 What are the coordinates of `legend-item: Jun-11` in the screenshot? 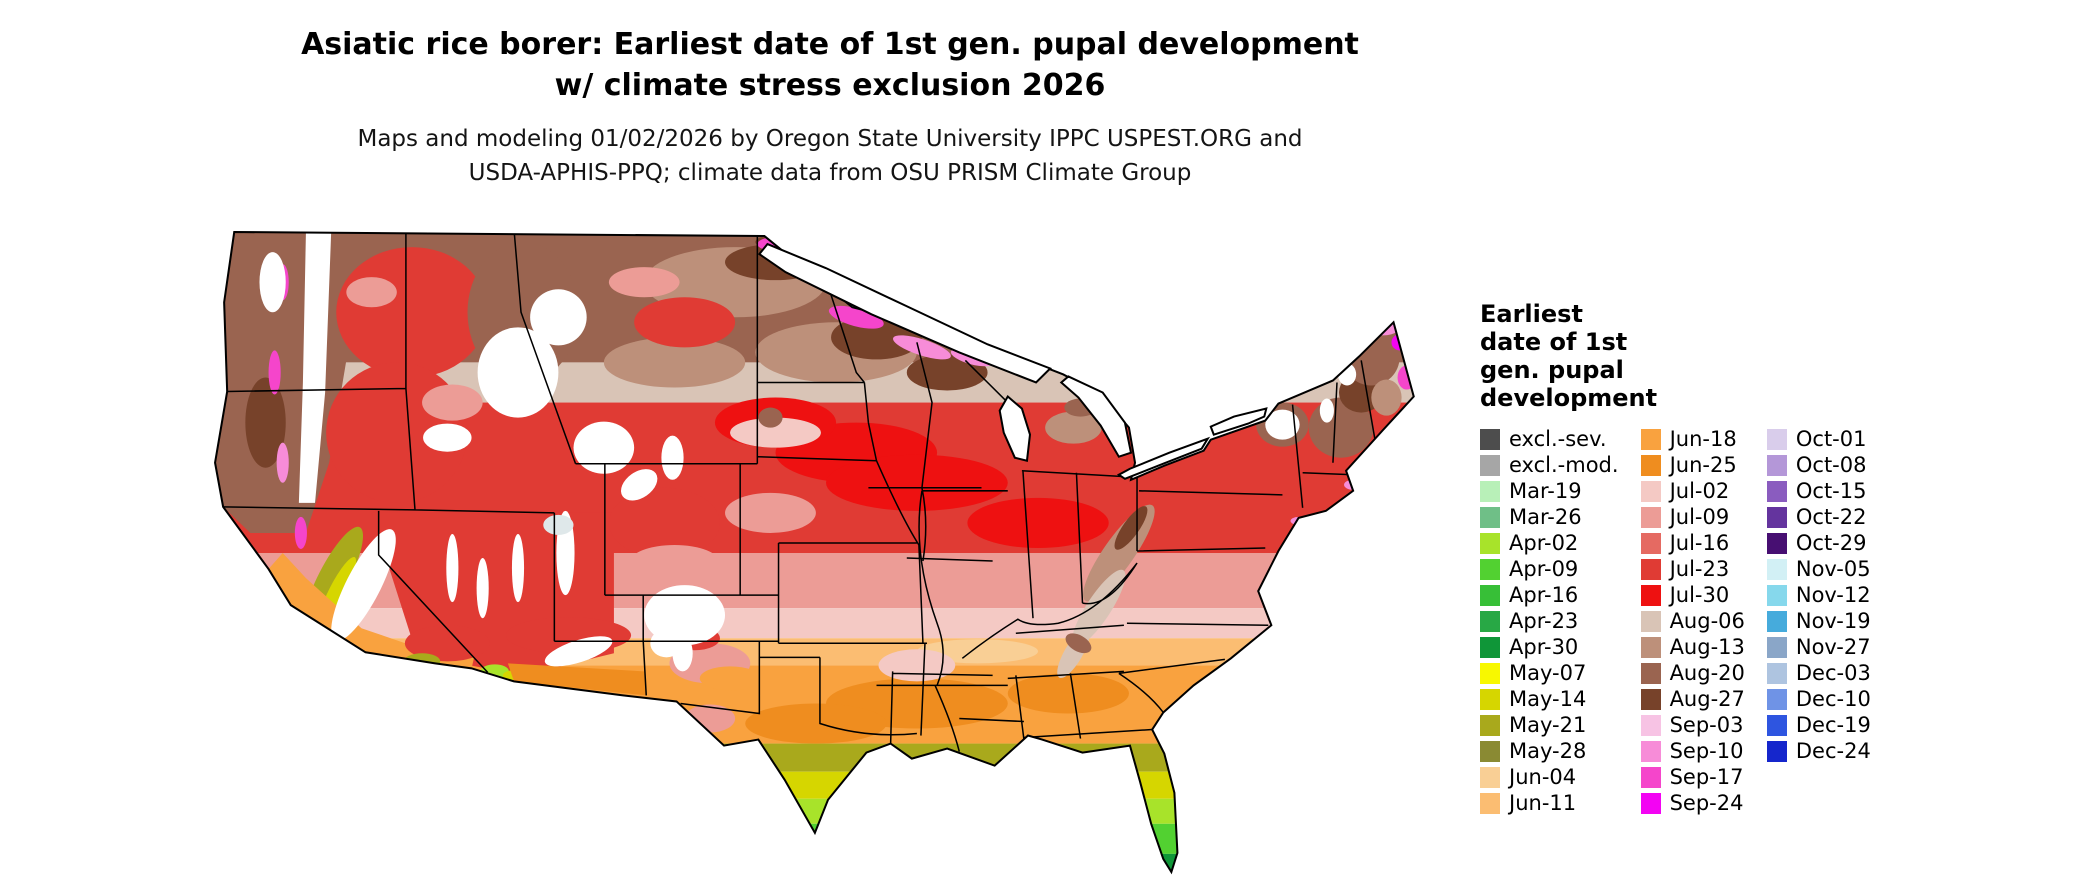 It's located at (1549, 803).